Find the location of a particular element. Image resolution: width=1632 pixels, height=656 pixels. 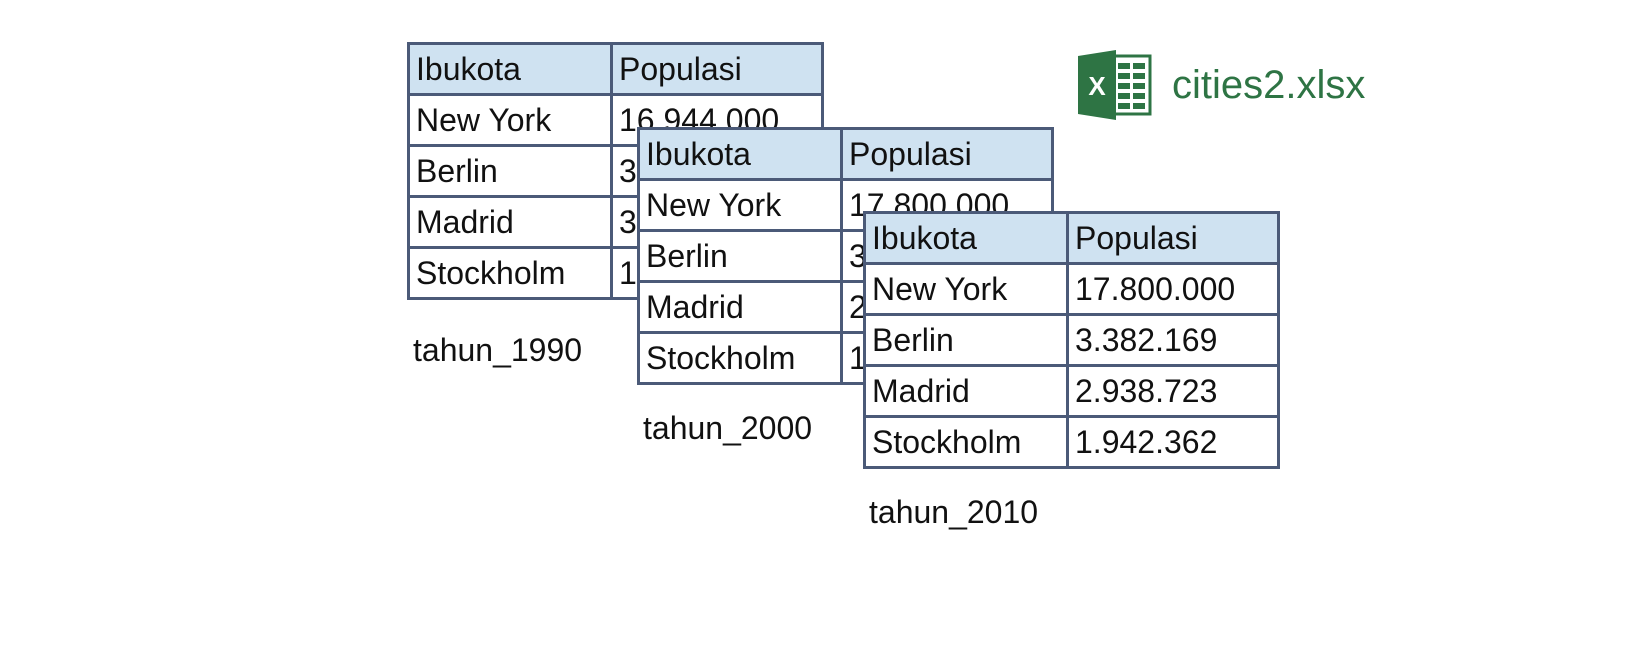

excel-icon: X is located at coordinates (1115, 85).